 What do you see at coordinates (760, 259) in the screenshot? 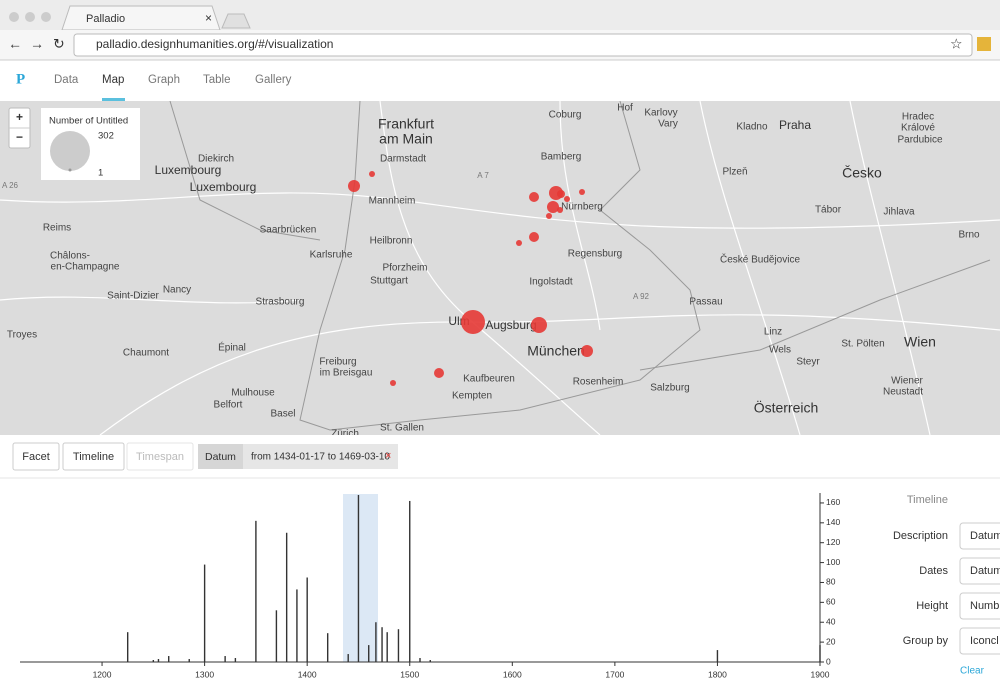
I see `map-label: České Budějovice` at bounding box center [760, 259].